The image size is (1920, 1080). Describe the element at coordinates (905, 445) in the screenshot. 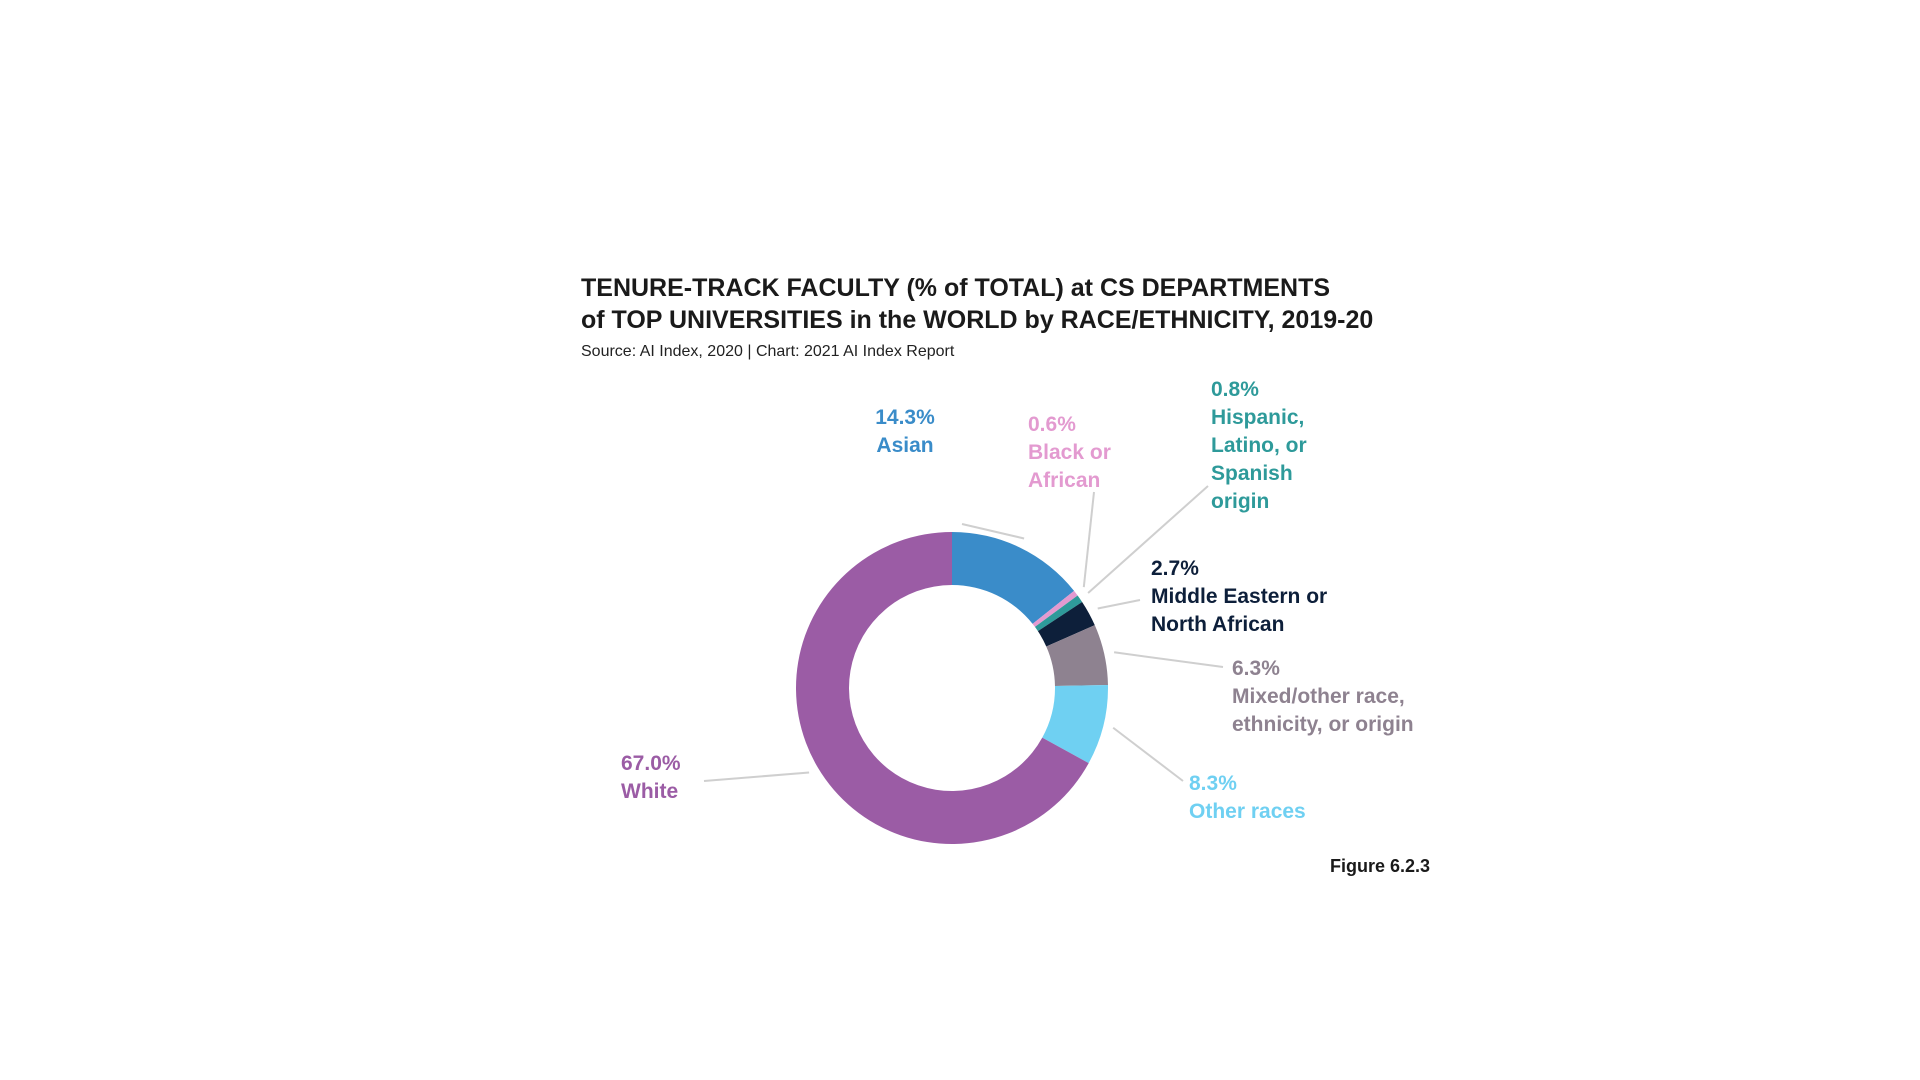

I see `slice-name-line: Asian` at that location.